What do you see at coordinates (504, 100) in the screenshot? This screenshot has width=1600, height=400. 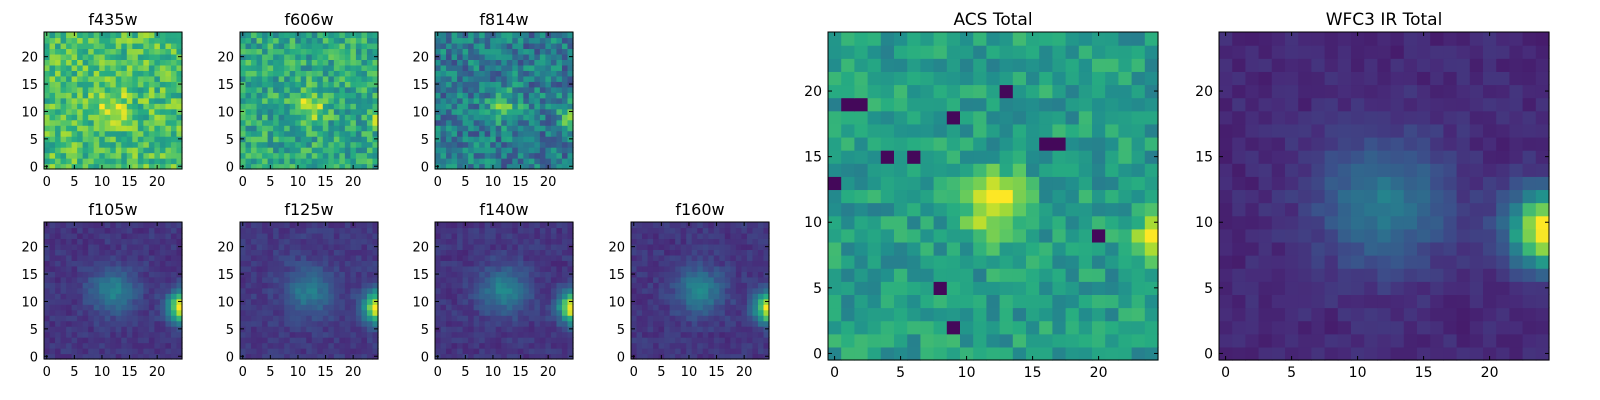 I see `axes-frame` at bounding box center [504, 100].